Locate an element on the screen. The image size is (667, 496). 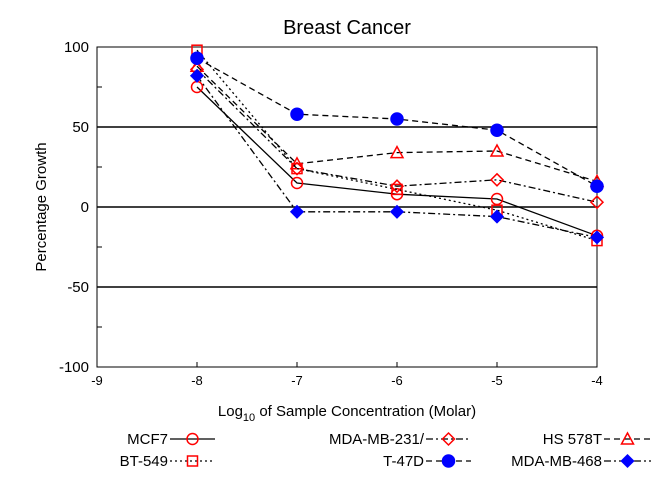
x-tick-label: -7 is located at coordinates (297, 380).